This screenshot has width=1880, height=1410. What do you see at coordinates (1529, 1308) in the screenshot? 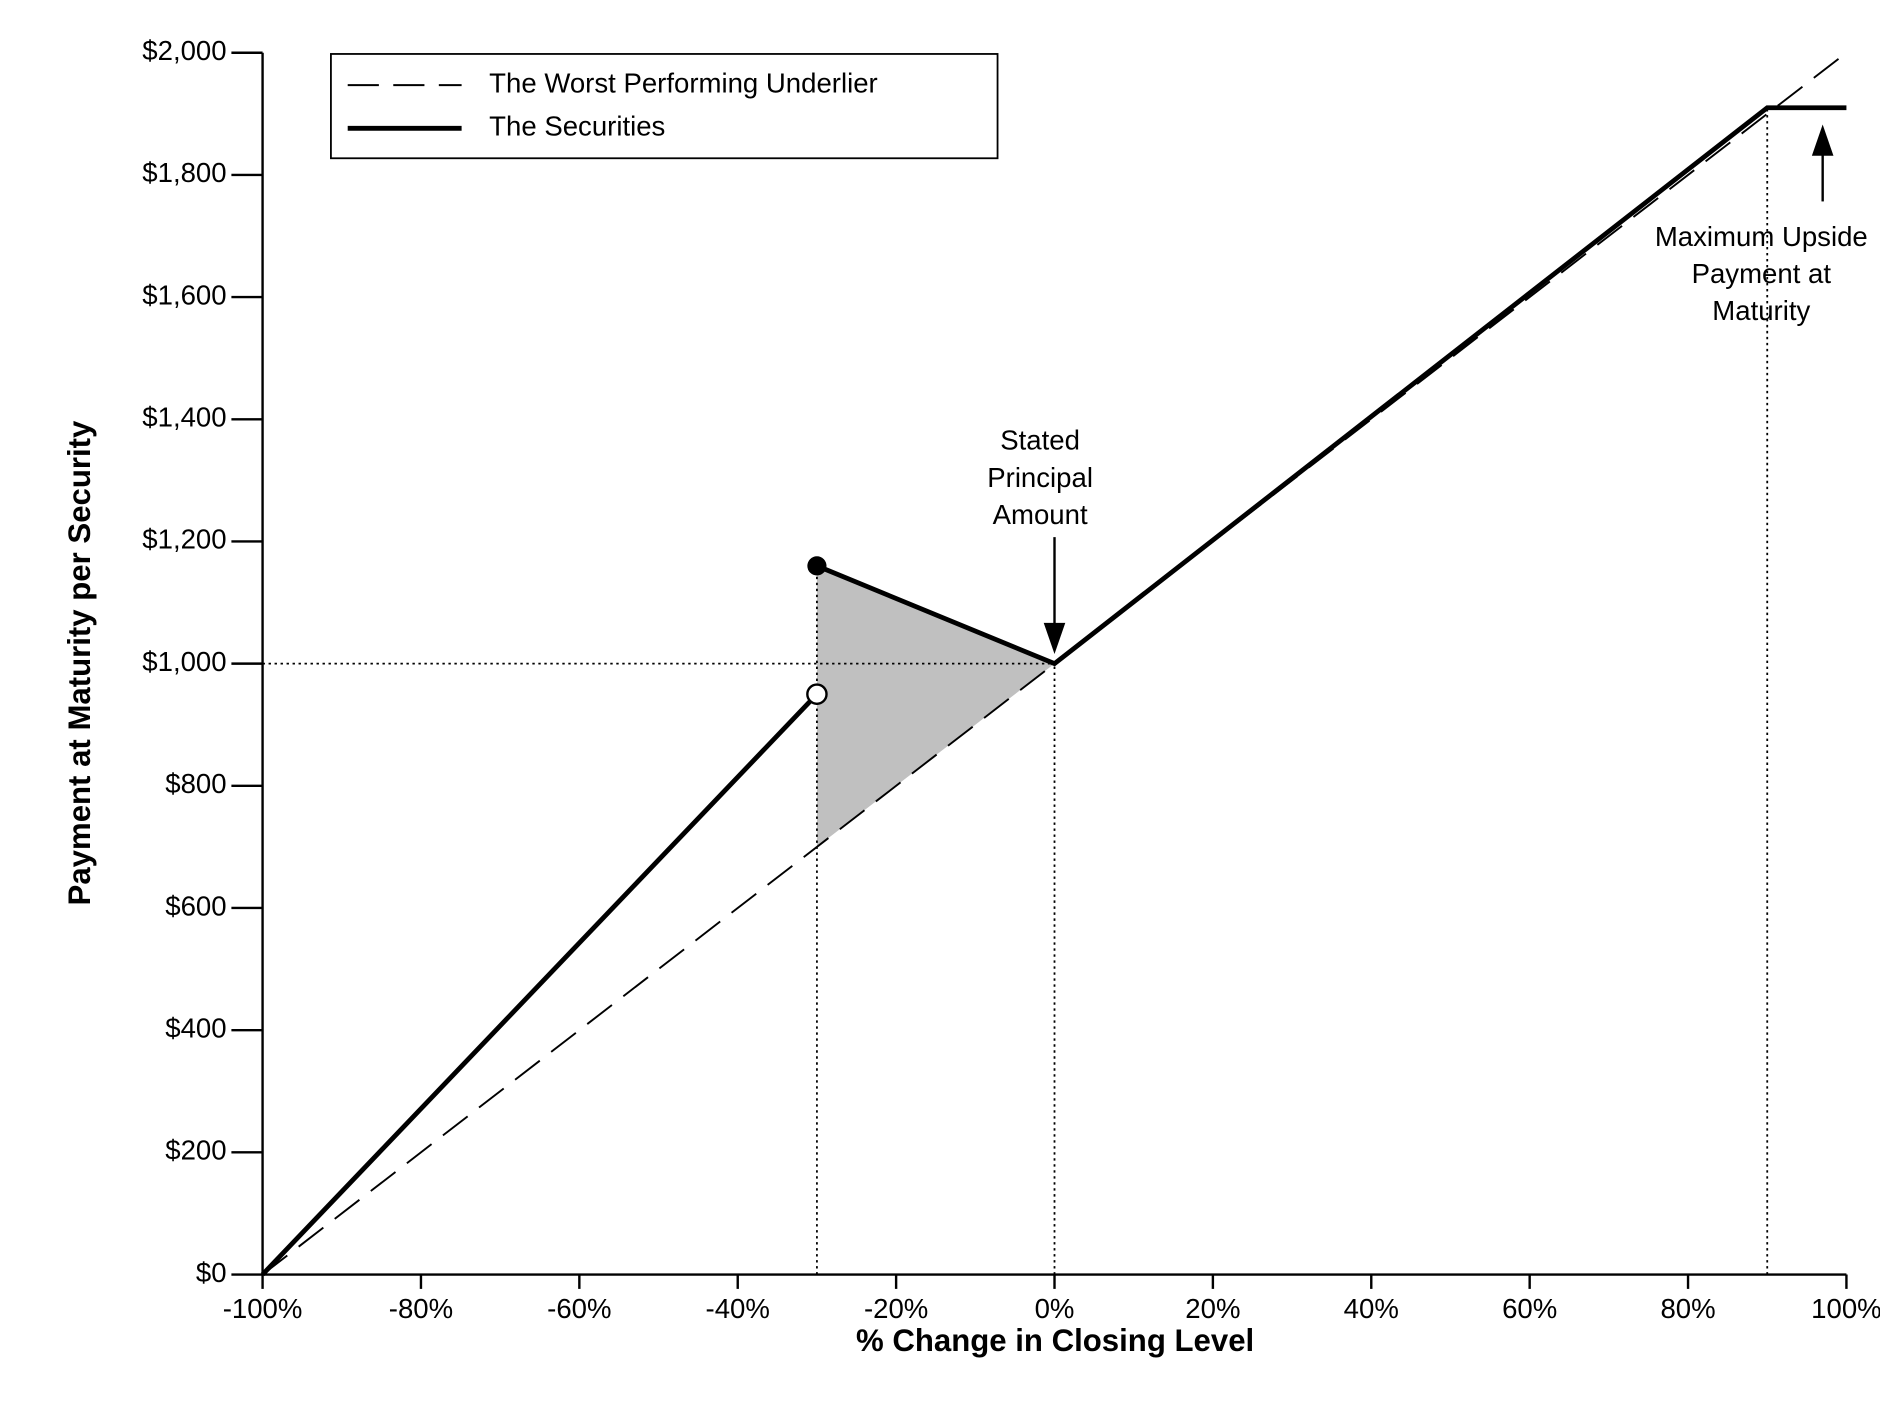
I see `x-tick-label: 60%` at bounding box center [1529, 1308].